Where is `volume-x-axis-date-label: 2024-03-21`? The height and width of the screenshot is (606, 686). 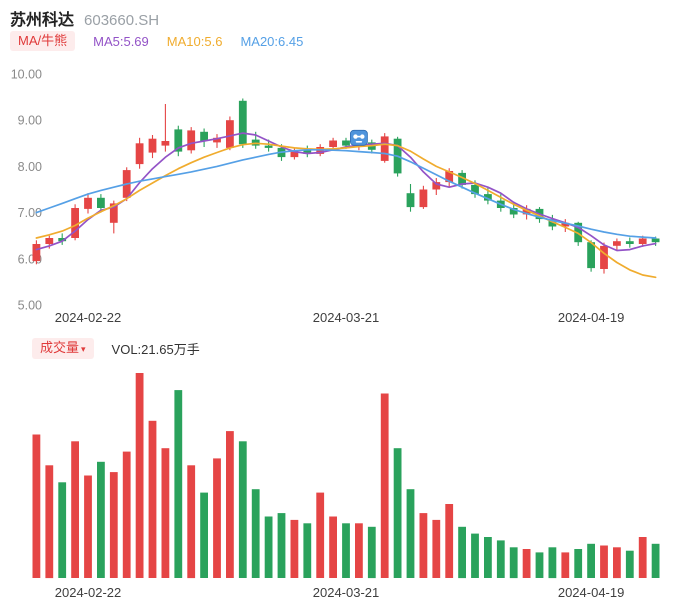 volume-x-axis-date-label: 2024-03-21 is located at coordinates (346, 592).